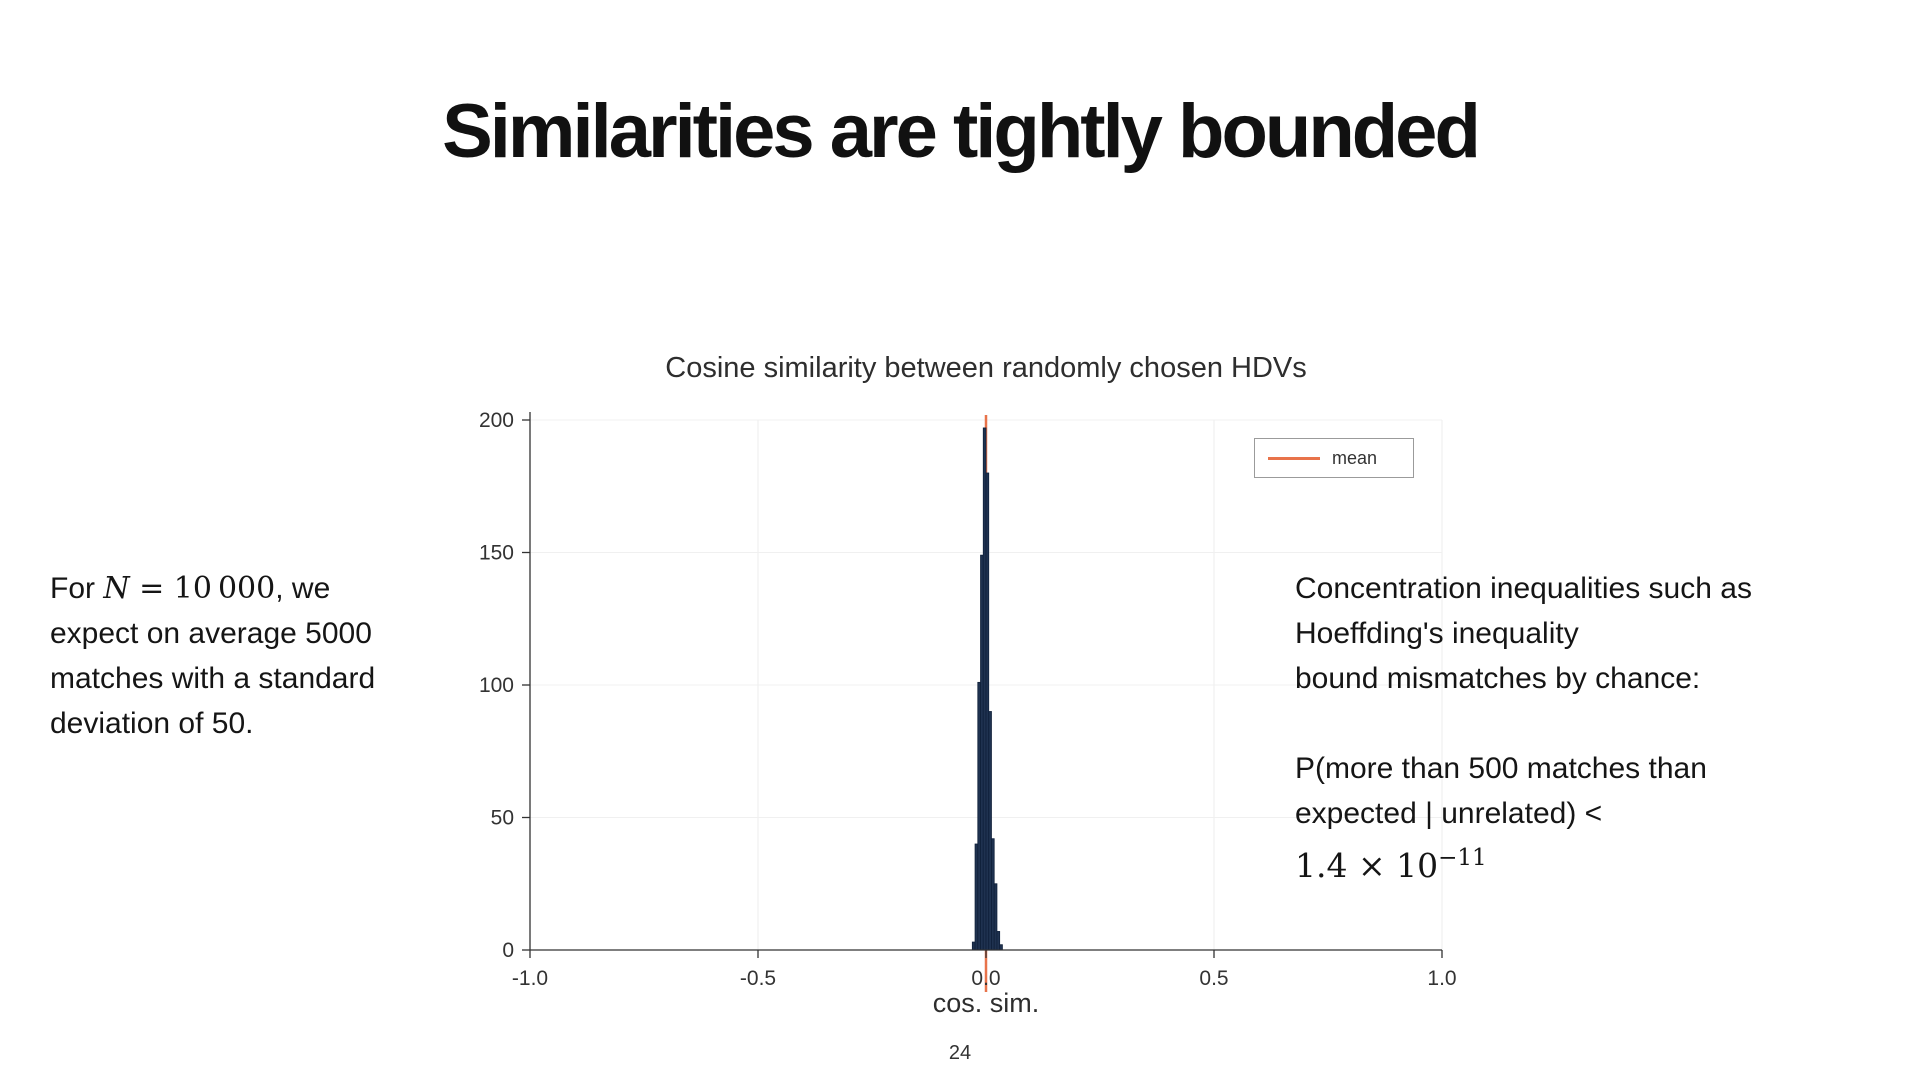 This screenshot has height=1080, width=1920. What do you see at coordinates (1294, 458) in the screenshot?
I see `mean-line-swatch` at bounding box center [1294, 458].